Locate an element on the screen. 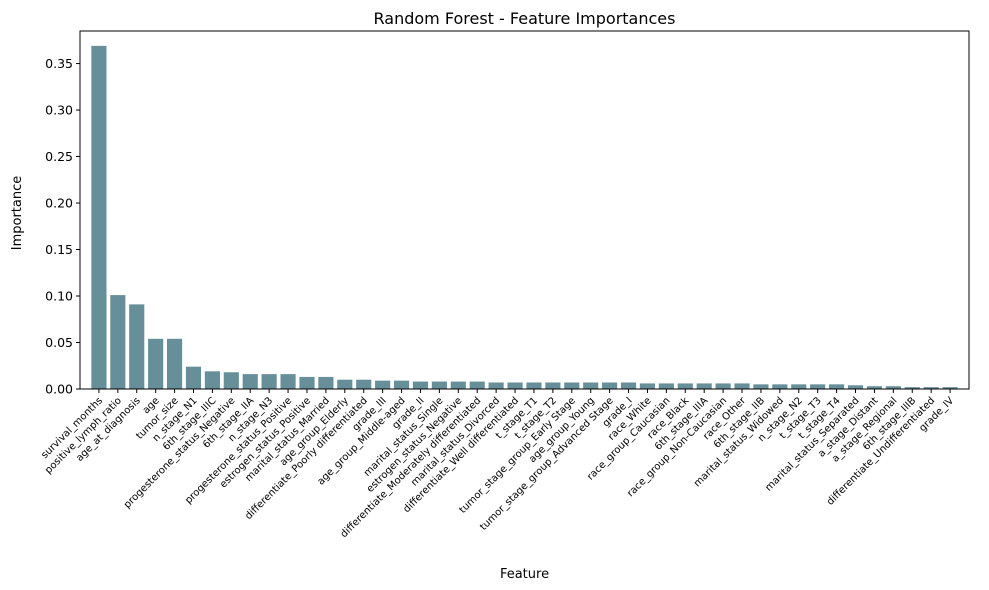 This screenshot has height=590, width=989. bar-marital-status-widowed is located at coordinates (780, 386).